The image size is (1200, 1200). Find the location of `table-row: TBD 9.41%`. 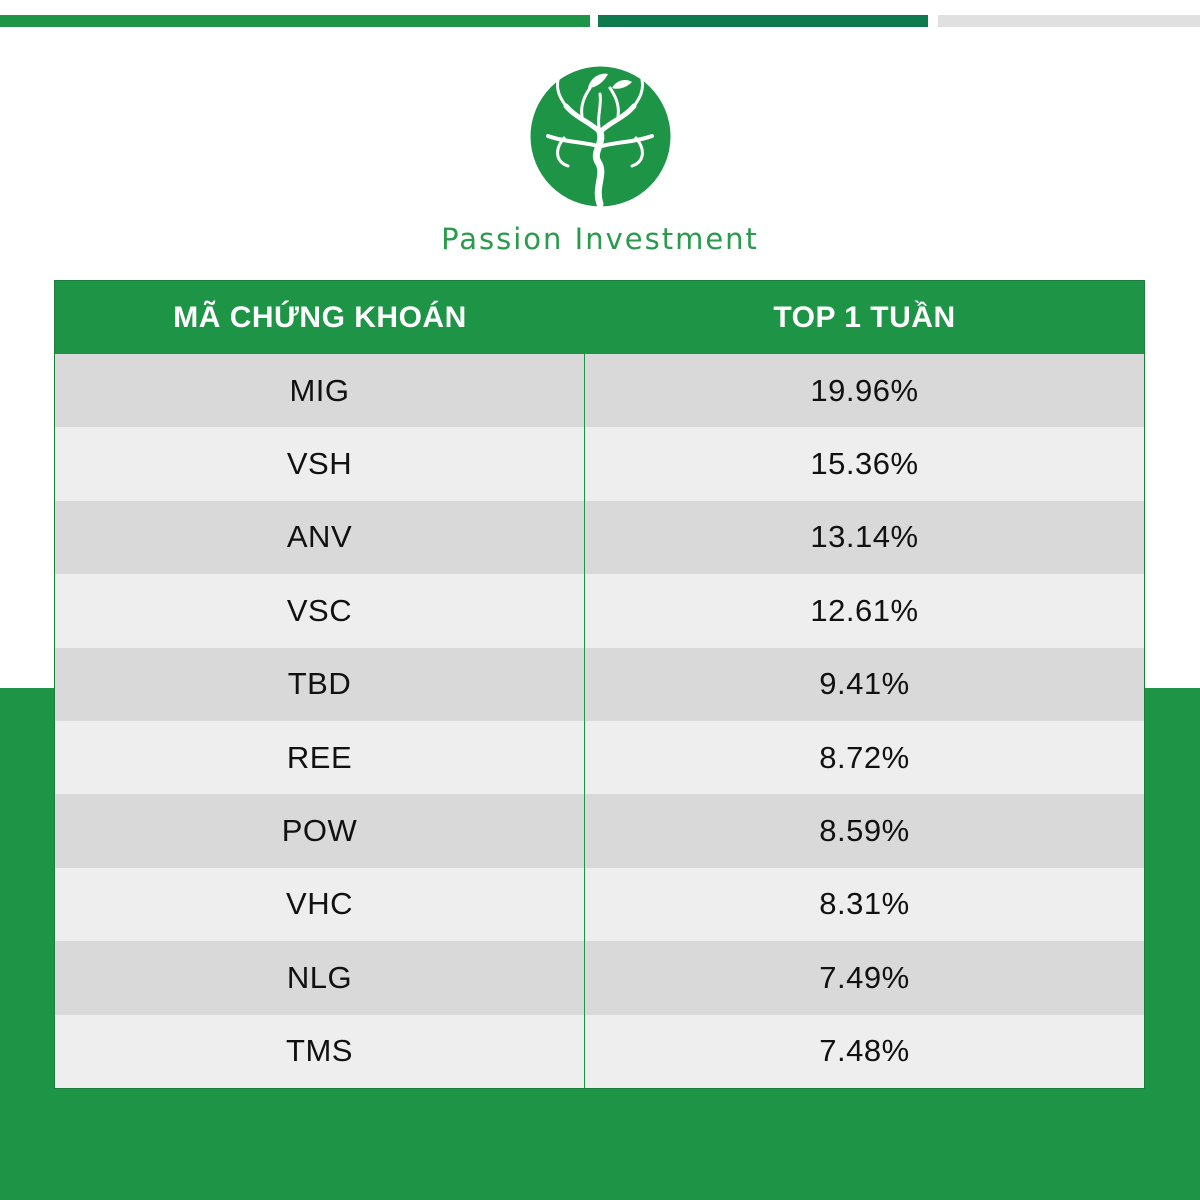

table-row: TBD 9.41% is located at coordinates (599, 684).